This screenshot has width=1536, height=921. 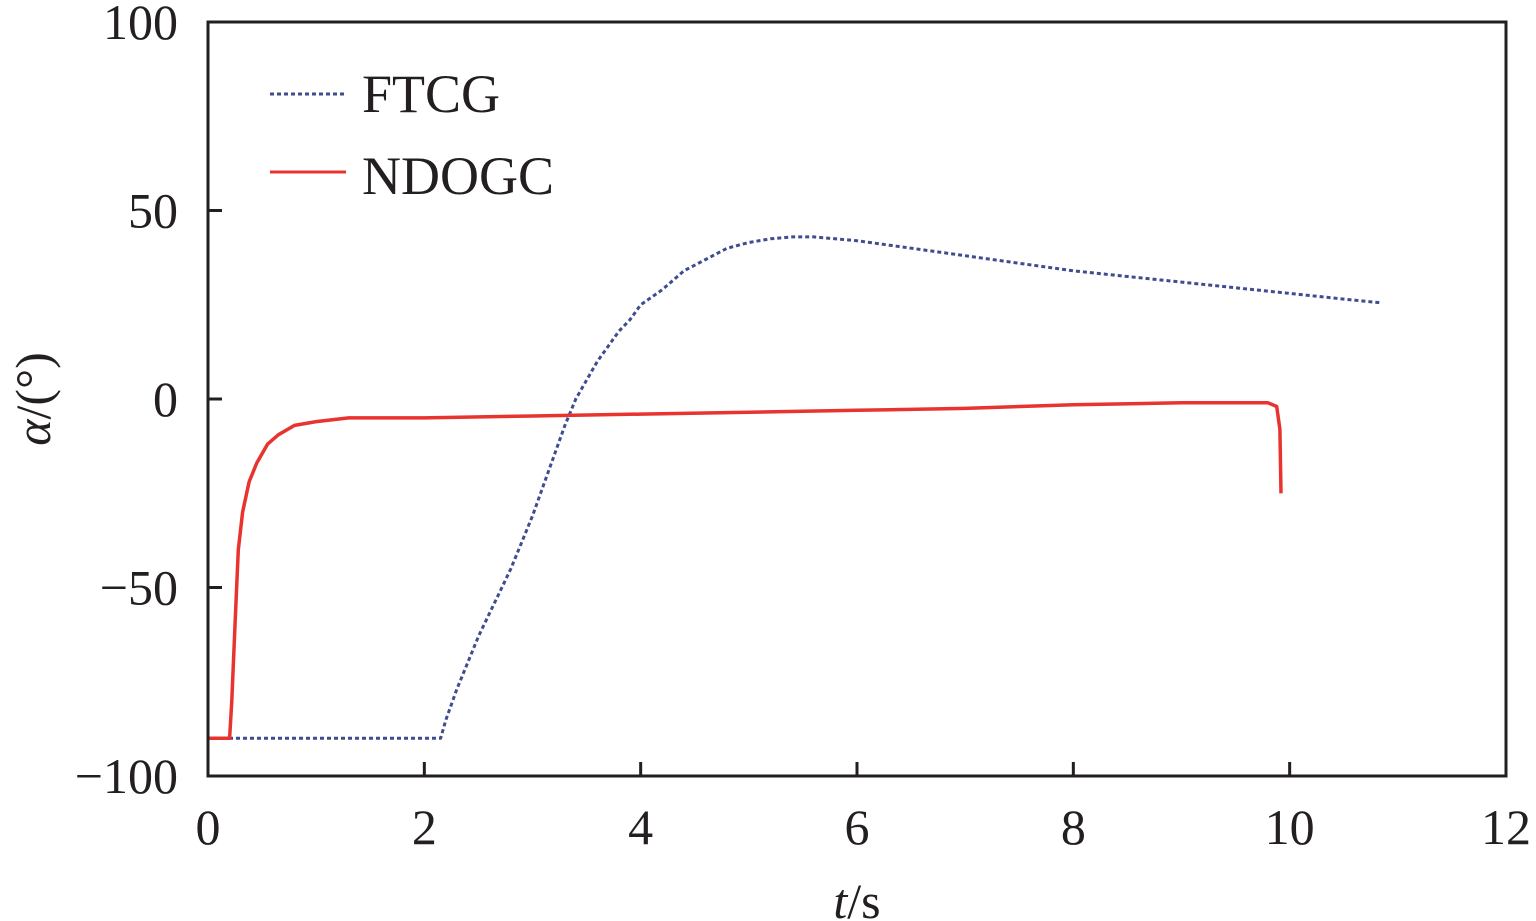 I want to click on y-axis-label-unit: /(°), so click(x=33, y=385).